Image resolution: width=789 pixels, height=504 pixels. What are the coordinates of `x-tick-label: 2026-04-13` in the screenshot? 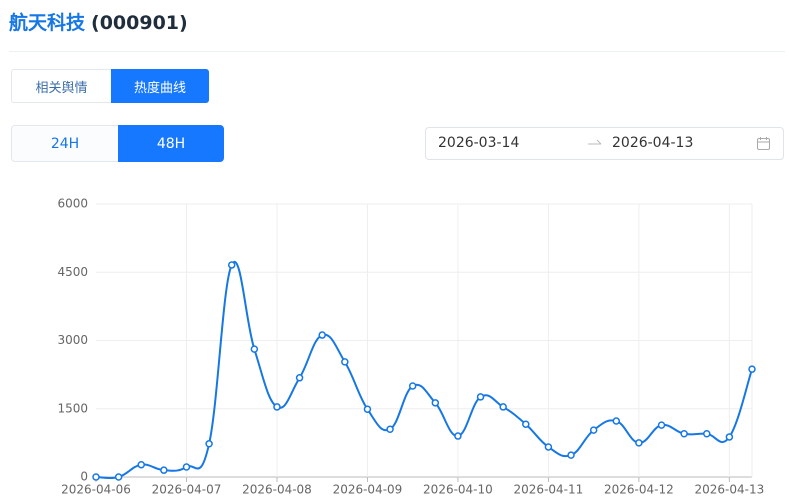 It's located at (730, 490).